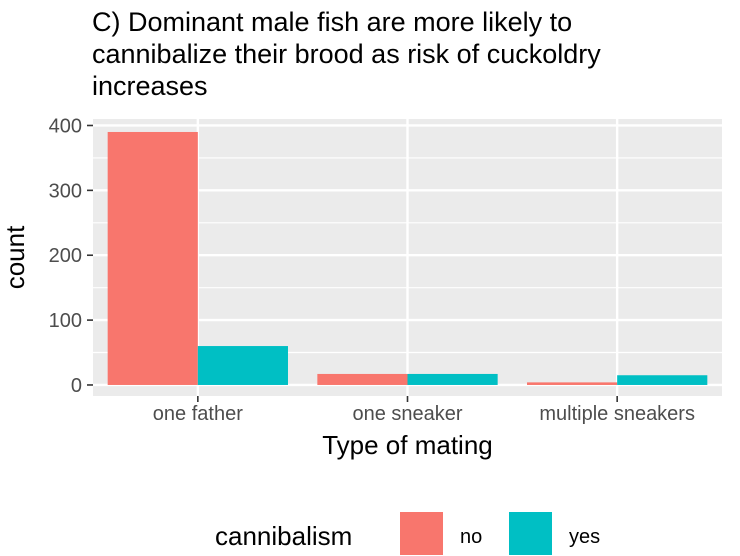 The image size is (740, 556). I want to click on y-tick-label: 200, so click(65, 256).